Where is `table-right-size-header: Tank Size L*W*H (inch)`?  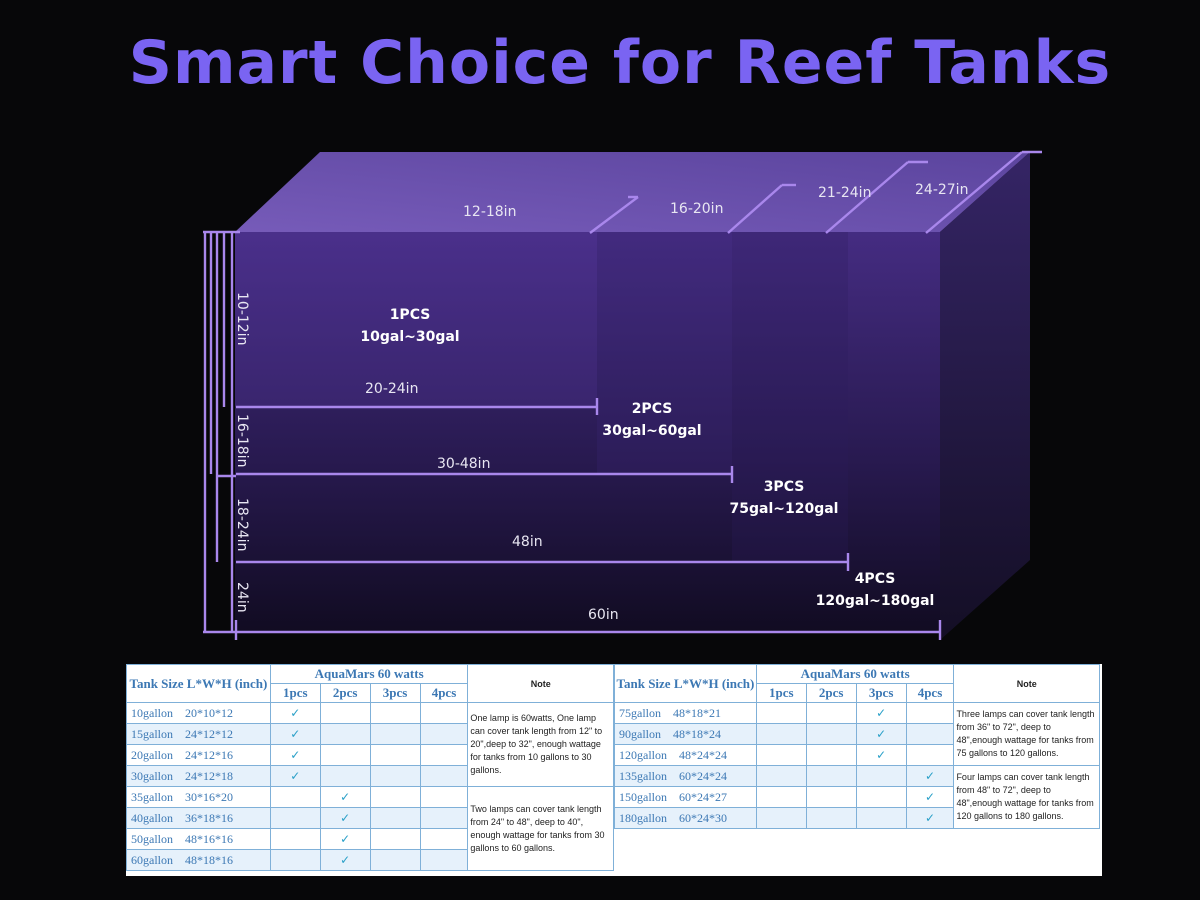 table-right-size-header: Tank Size L*W*H (inch) is located at coordinates (685, 683).